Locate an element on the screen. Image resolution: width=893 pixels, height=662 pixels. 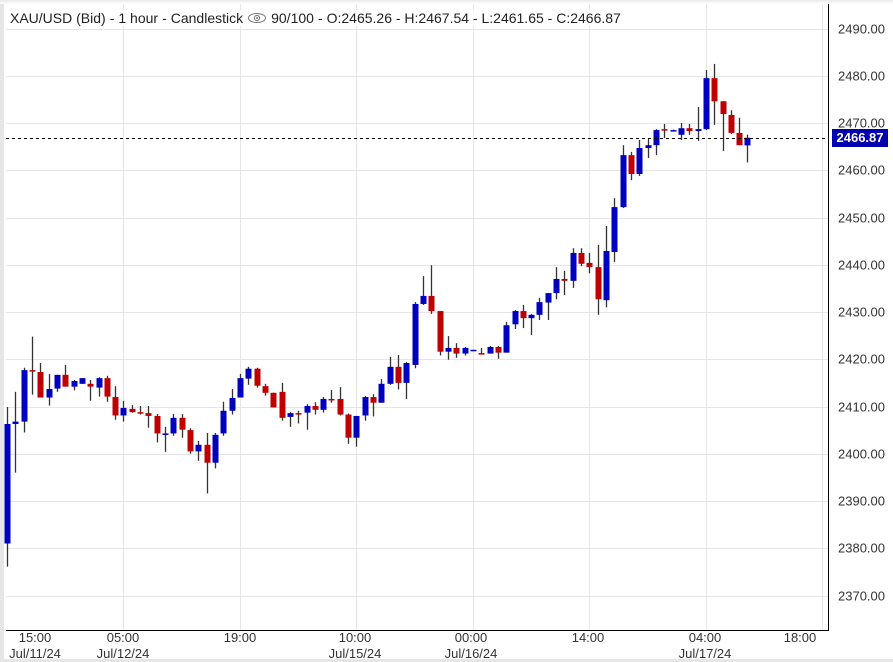
interval-label: 1 hour is located at coordinates (138, 18).